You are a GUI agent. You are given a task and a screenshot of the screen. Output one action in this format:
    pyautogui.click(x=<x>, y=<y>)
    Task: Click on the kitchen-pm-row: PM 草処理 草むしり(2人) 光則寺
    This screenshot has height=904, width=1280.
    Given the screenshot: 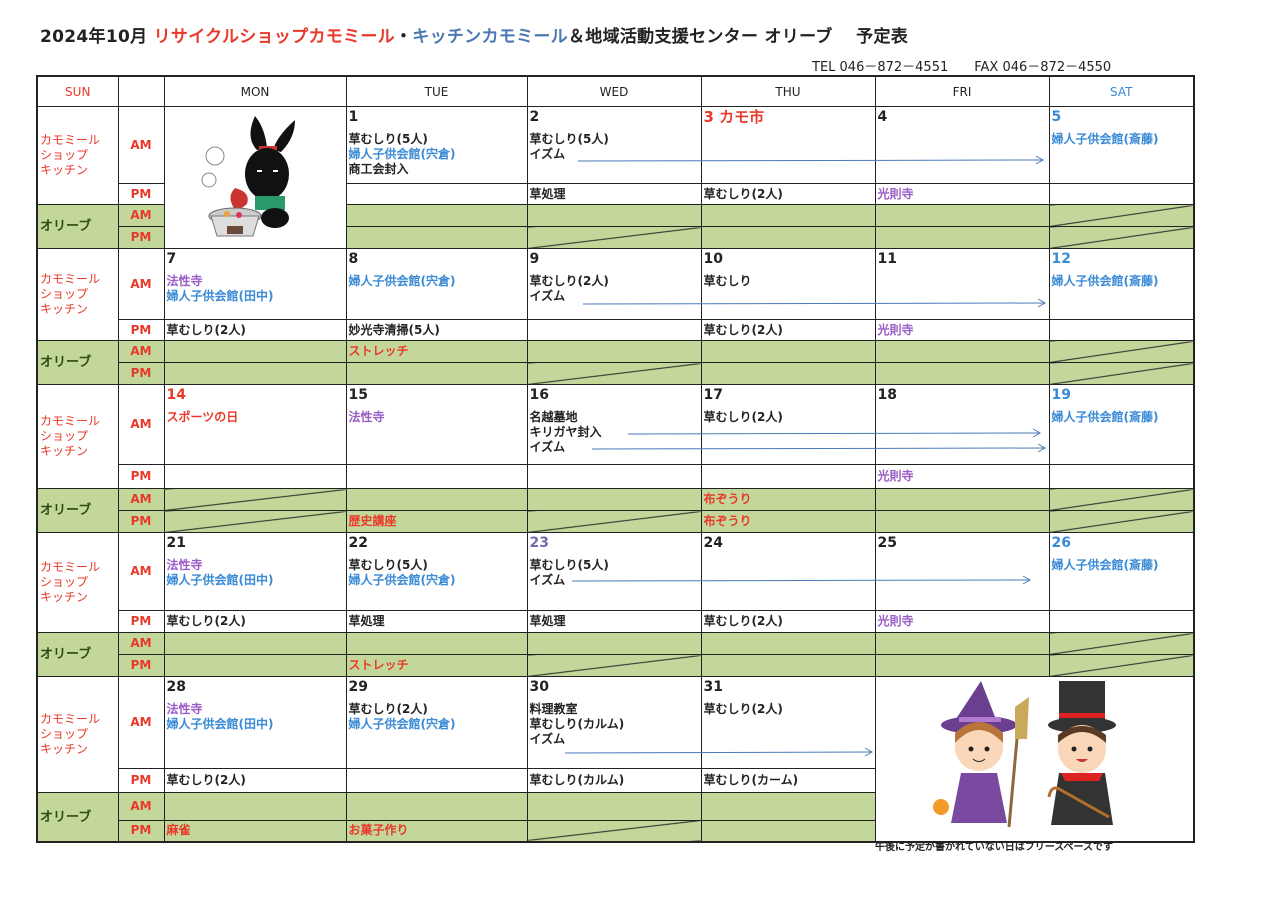 What is the action you would take?
    pyautogui.click(x=616, y=194)
    